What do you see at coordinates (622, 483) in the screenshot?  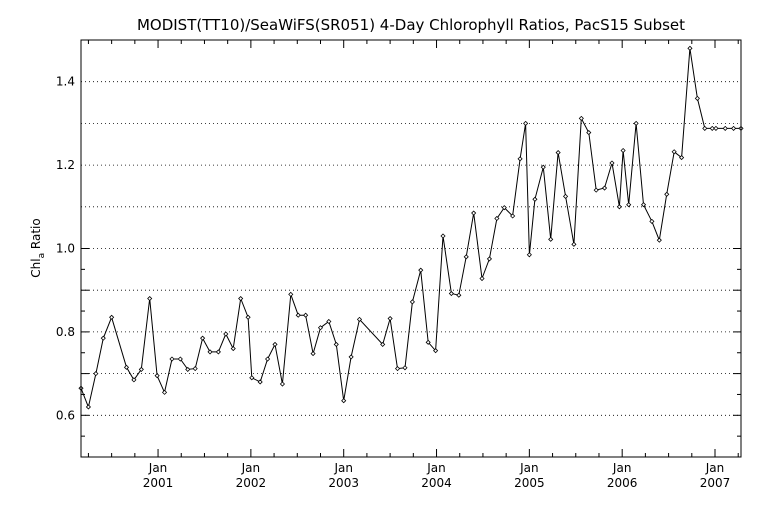 I see `x-tick-label-year: 2006` at bounding box center [622, 483].